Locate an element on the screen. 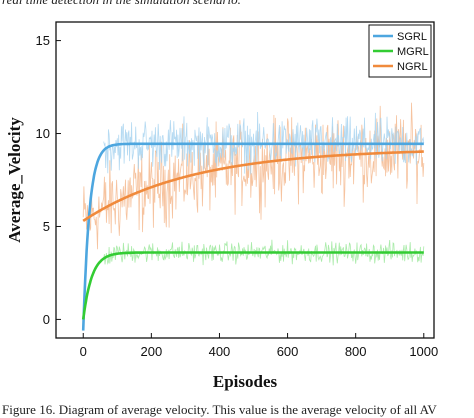 This screenshot has height=418, width=474. x-tick-label: 600 is located at coordinates (288, 351).